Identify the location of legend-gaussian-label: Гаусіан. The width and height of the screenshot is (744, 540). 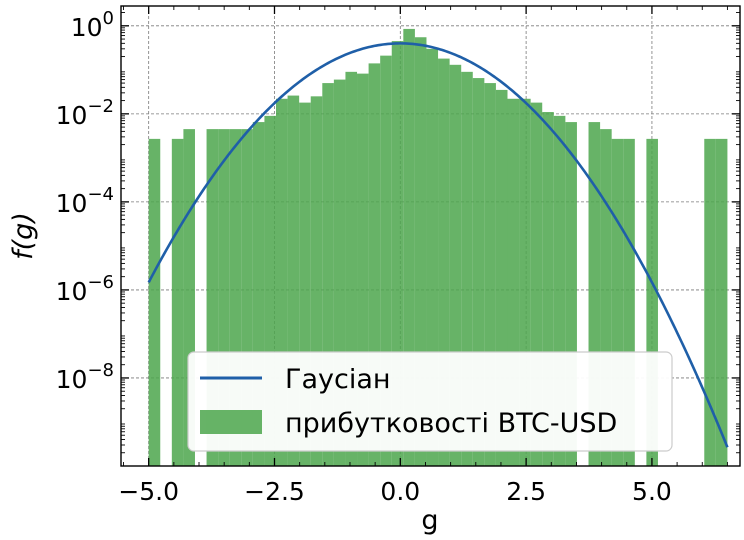
(338, 379).